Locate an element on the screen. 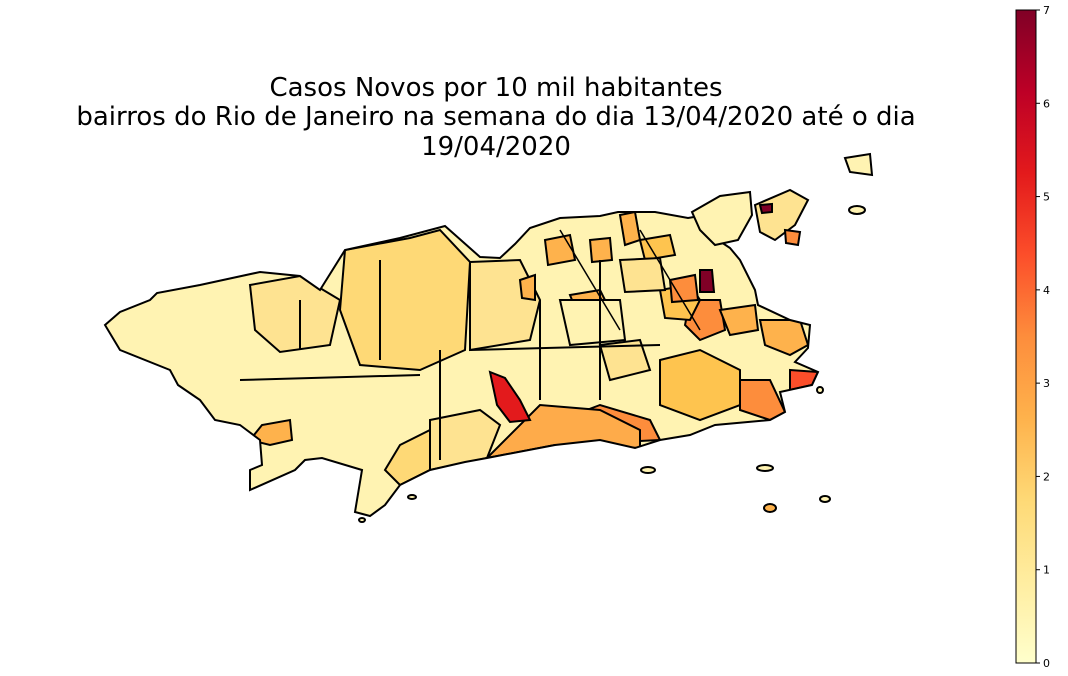 The width and height of the screenshot is (1068, 676). colorbar-gradient is located at coordinates (1026, 336).